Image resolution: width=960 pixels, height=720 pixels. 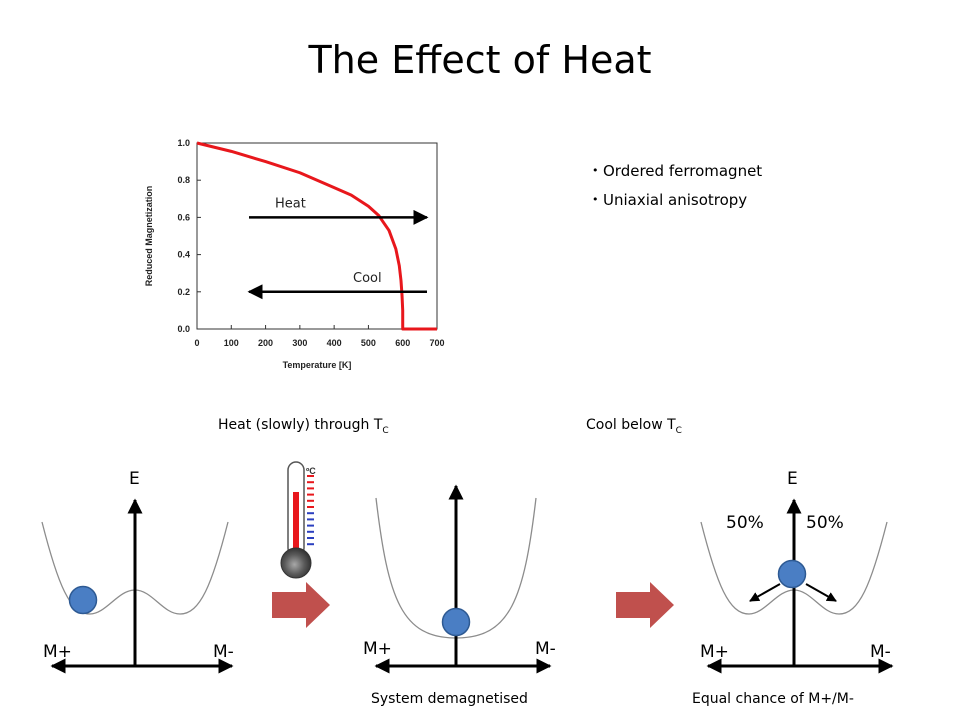 What do you see at coordinates (311, 471) in the screenshot?
I see `thermometer-unit-label: ºC` at bounding box center [311, 471].